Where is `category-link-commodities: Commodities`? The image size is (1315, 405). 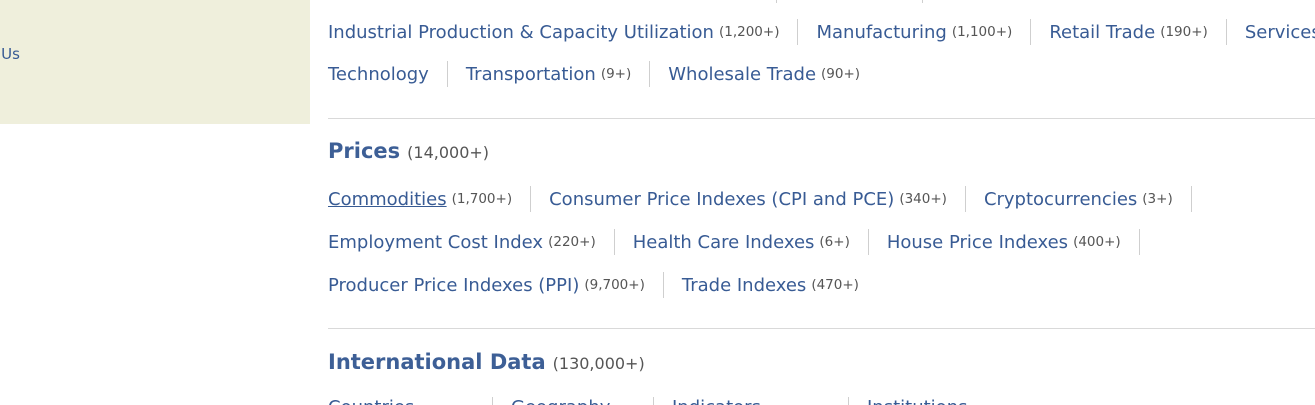
category-link-commodities: Commodities is located at coordinates (387, 199).